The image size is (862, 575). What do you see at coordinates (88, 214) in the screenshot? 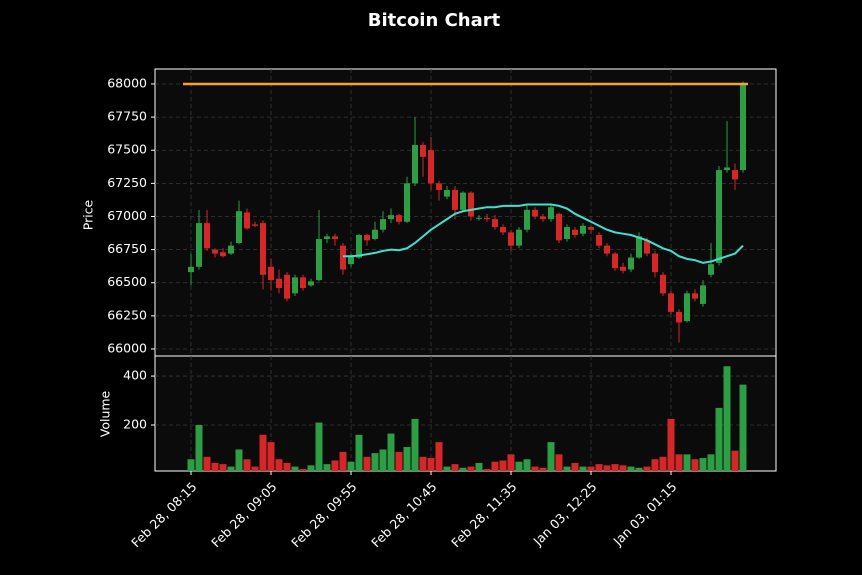
I see `y-axis-label: Price` at bounding box center [88, 214].